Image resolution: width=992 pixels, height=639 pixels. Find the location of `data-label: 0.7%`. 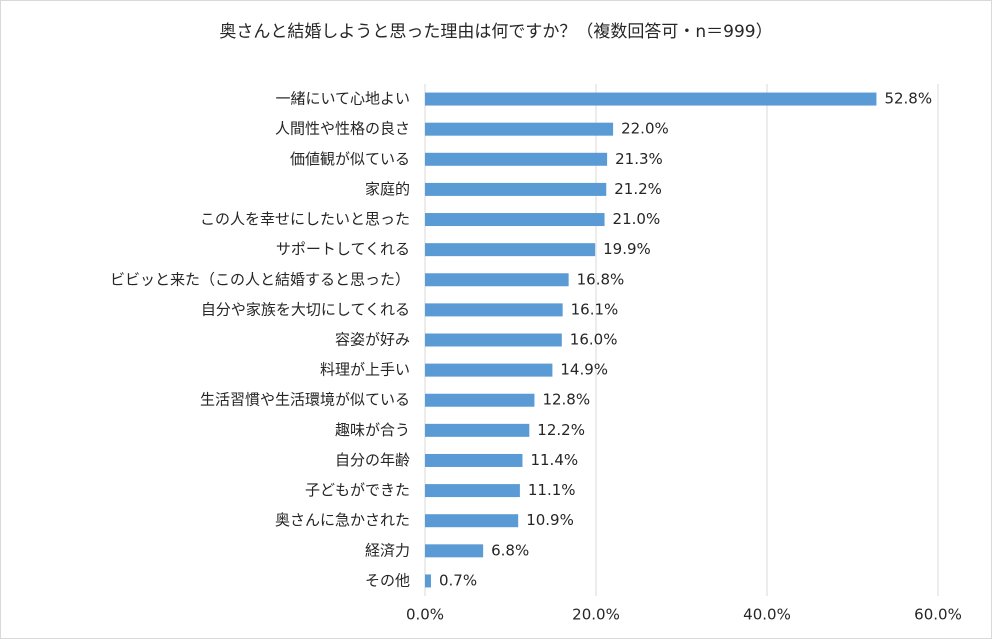

data-label: 0.7% is located at coordinates (458, 580).